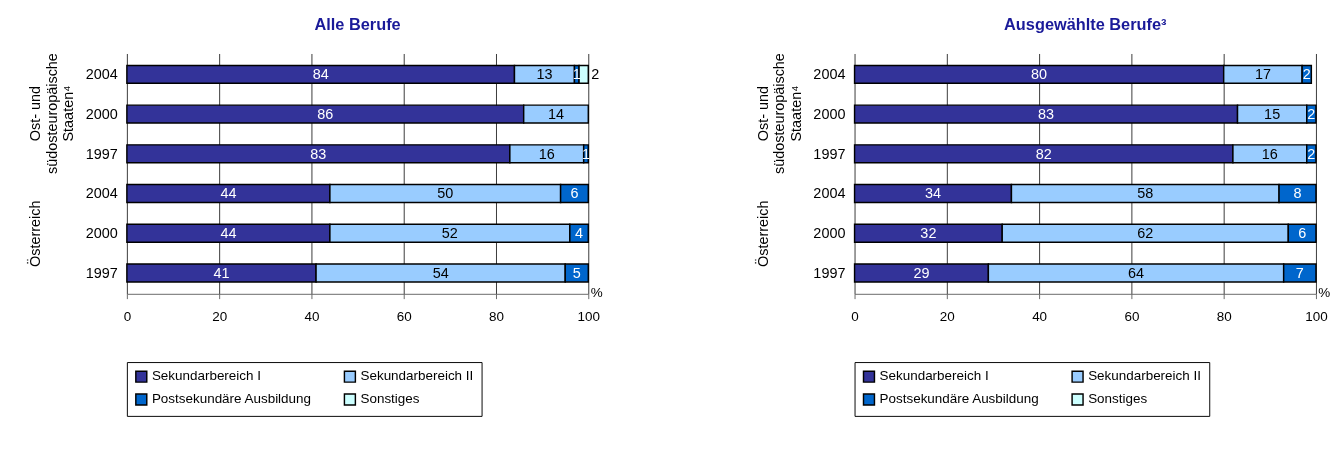  Describe the element at coordinates (921, 272) in the screenshot. I see `data-label: 29` at that location.